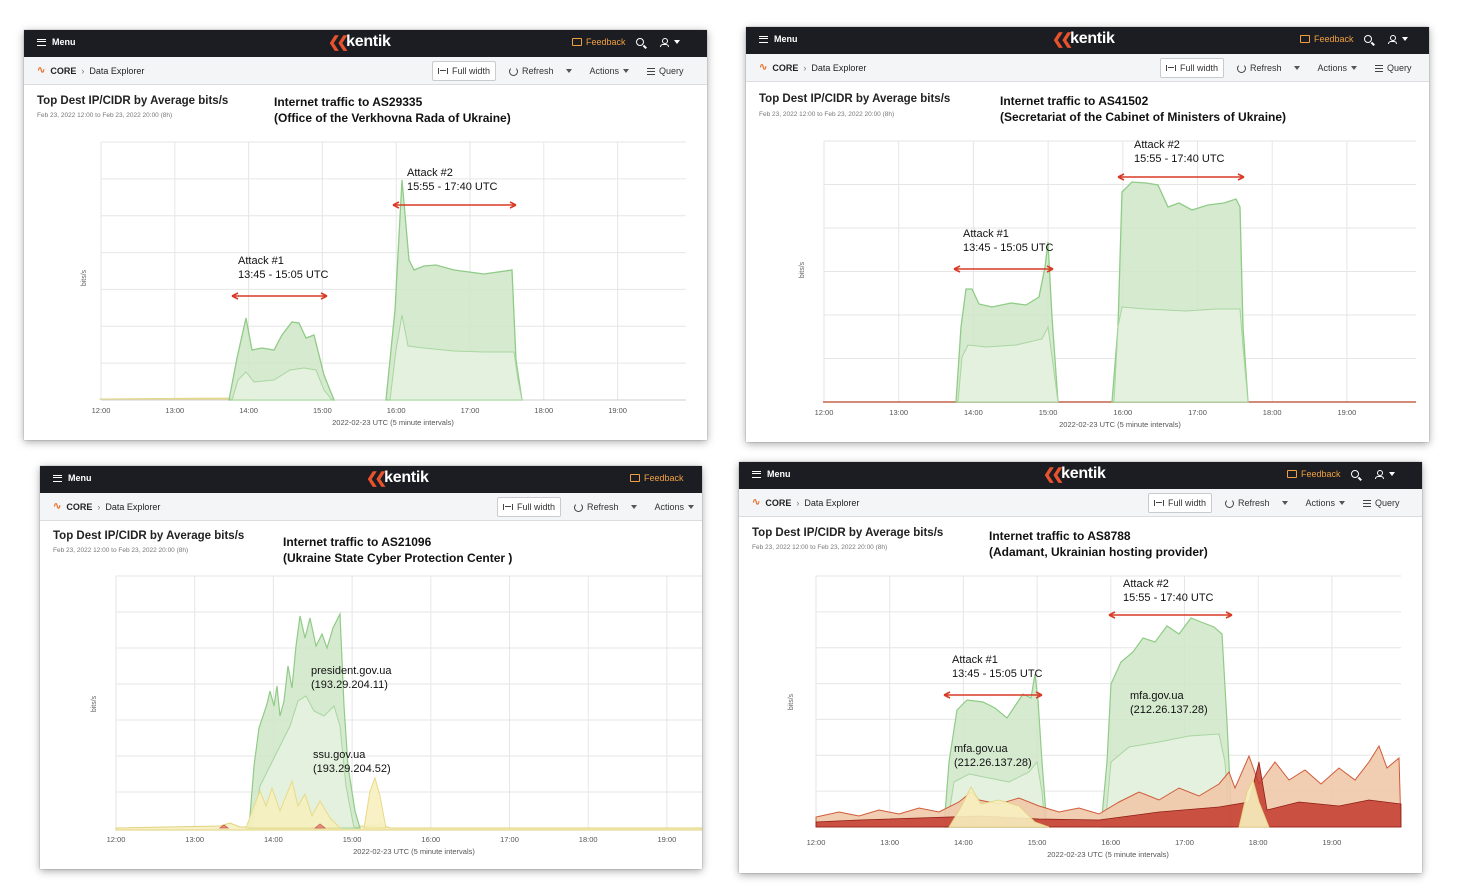 This screenshot has height=888, width=1458. I want to click on panel-title: Top Dest IP/CIDR by Average bits/s, so click(848, 533).